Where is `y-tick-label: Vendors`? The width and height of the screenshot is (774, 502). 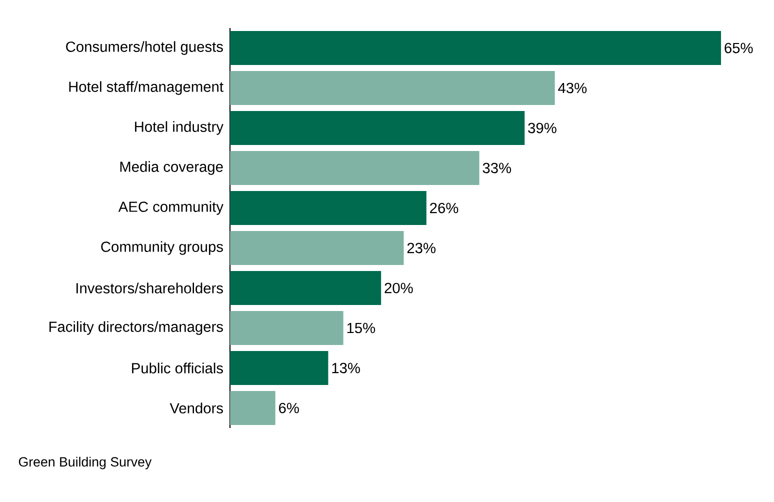 y-tick-label: Vendors is located at coordinates (196, 408).